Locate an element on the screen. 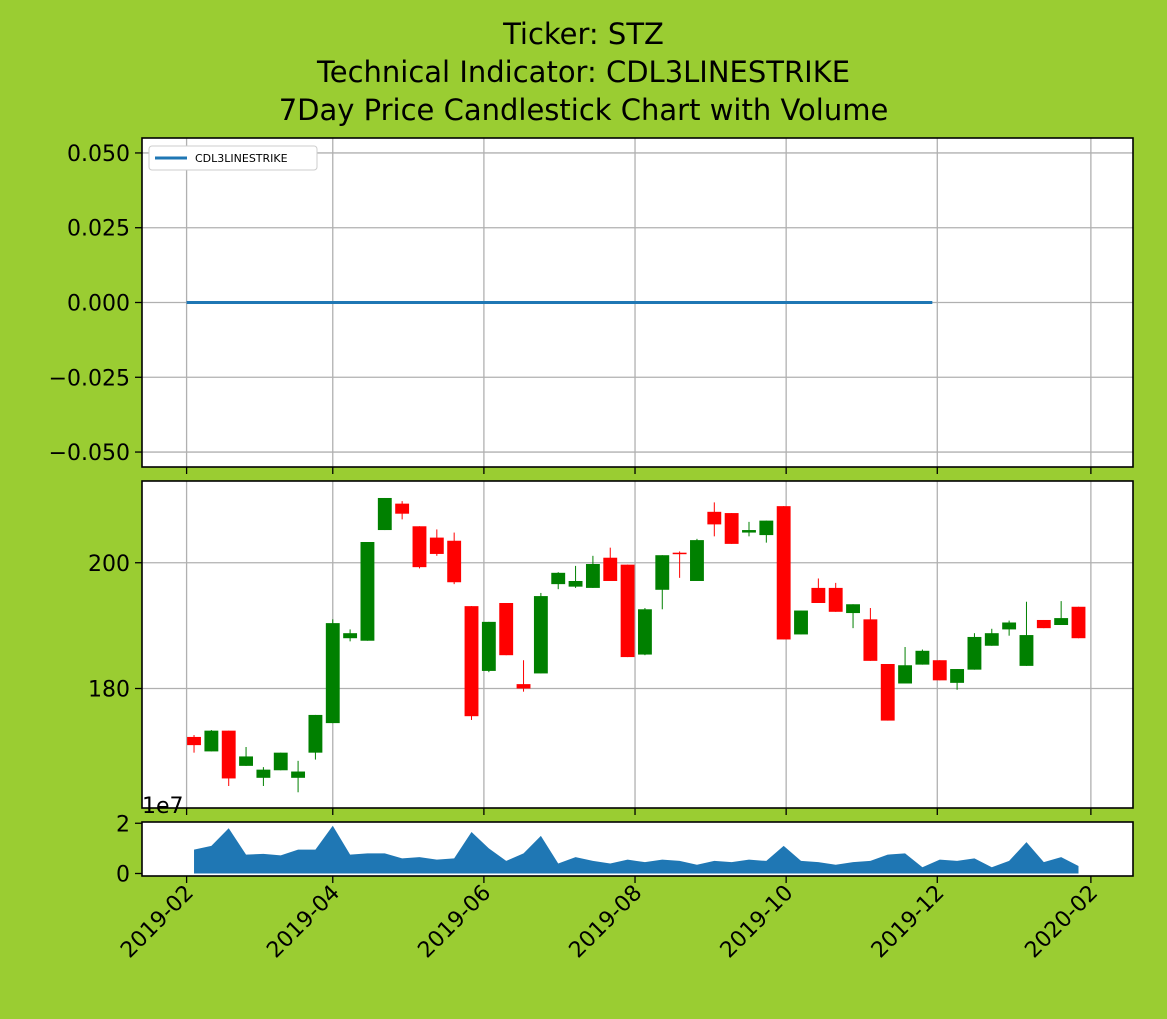 The height and width of the screenshot is (1019, 1167). volume-panel: 2 0 1e7 is located at coordinates (625, 840).